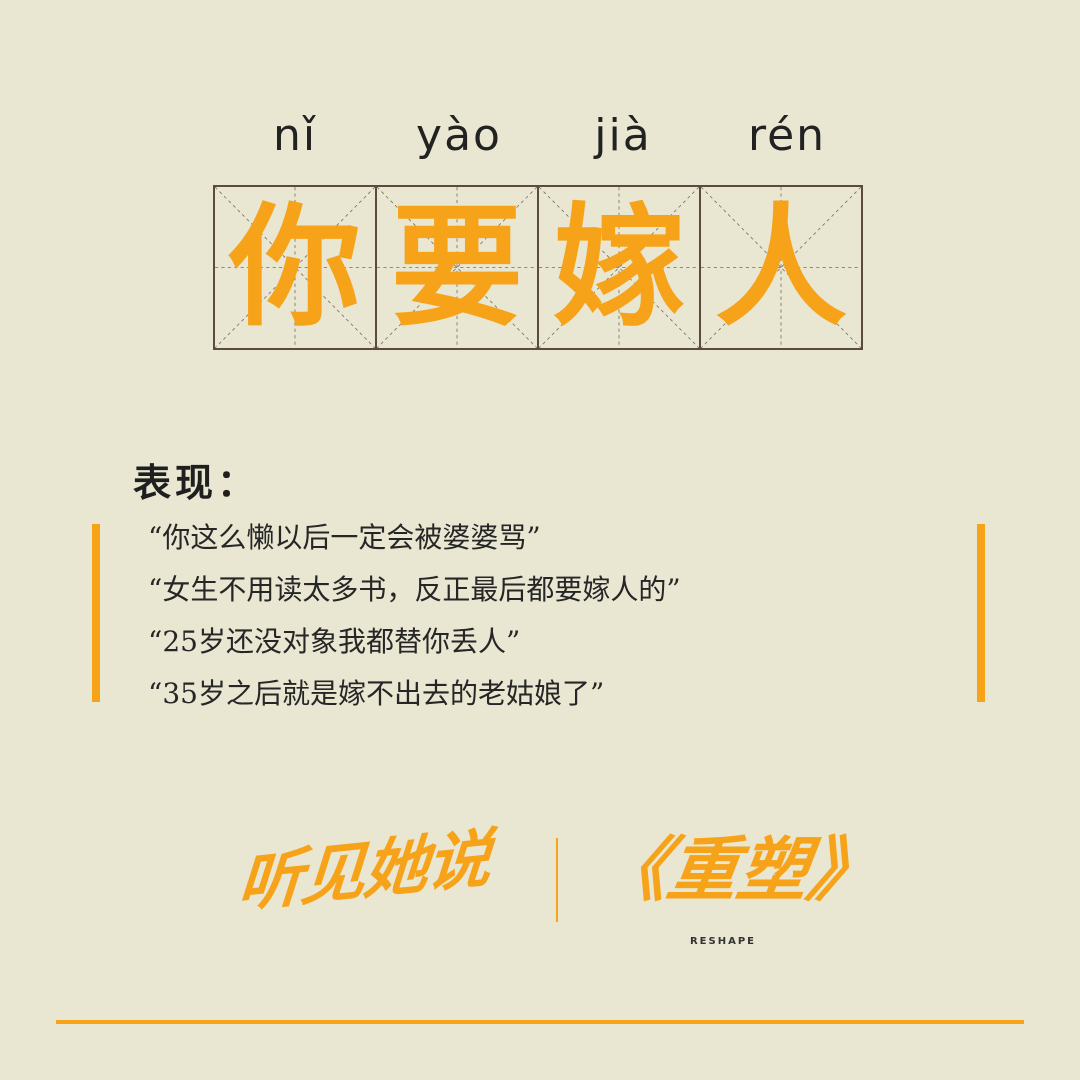  What do you see at coordinates (787, 135) in the screenshot?
I see `pinyin-4: rén` at bounding box center [787, 135].